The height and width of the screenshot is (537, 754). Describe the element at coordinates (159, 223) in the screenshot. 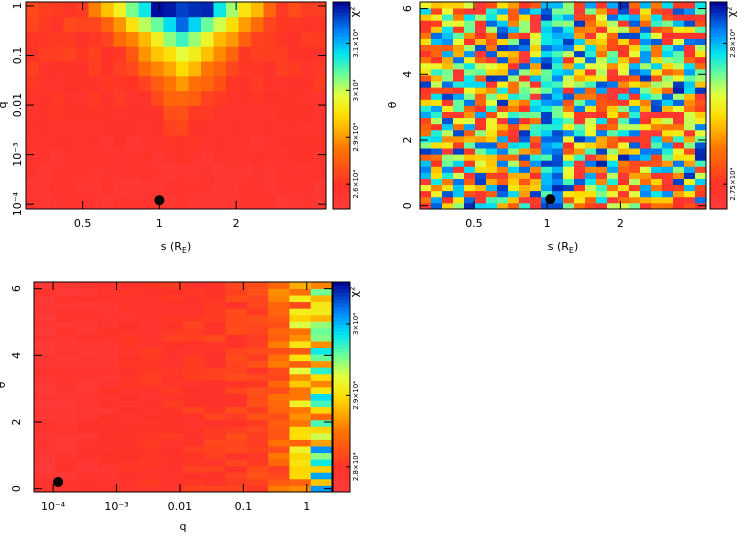

I see `x-tick-label: 1` at that location.